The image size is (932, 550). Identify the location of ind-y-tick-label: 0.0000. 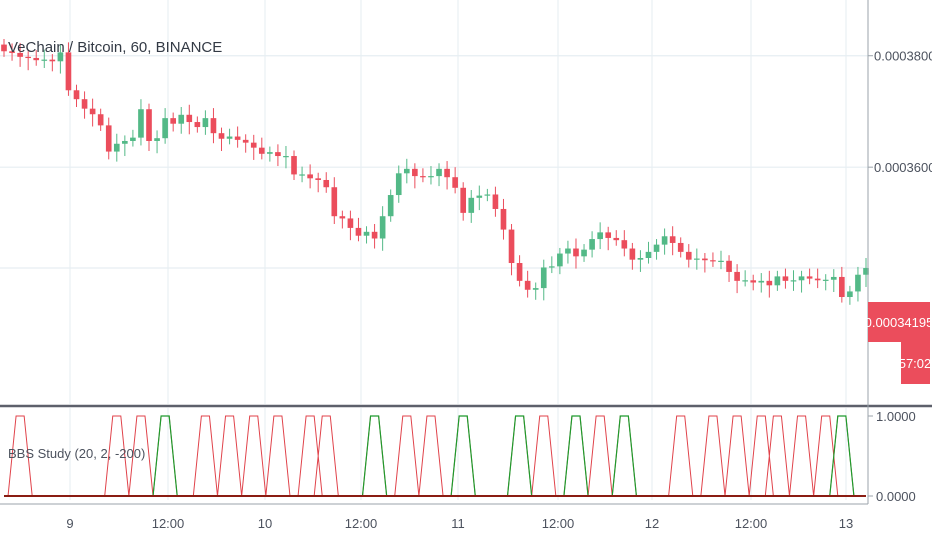
(896, 496).